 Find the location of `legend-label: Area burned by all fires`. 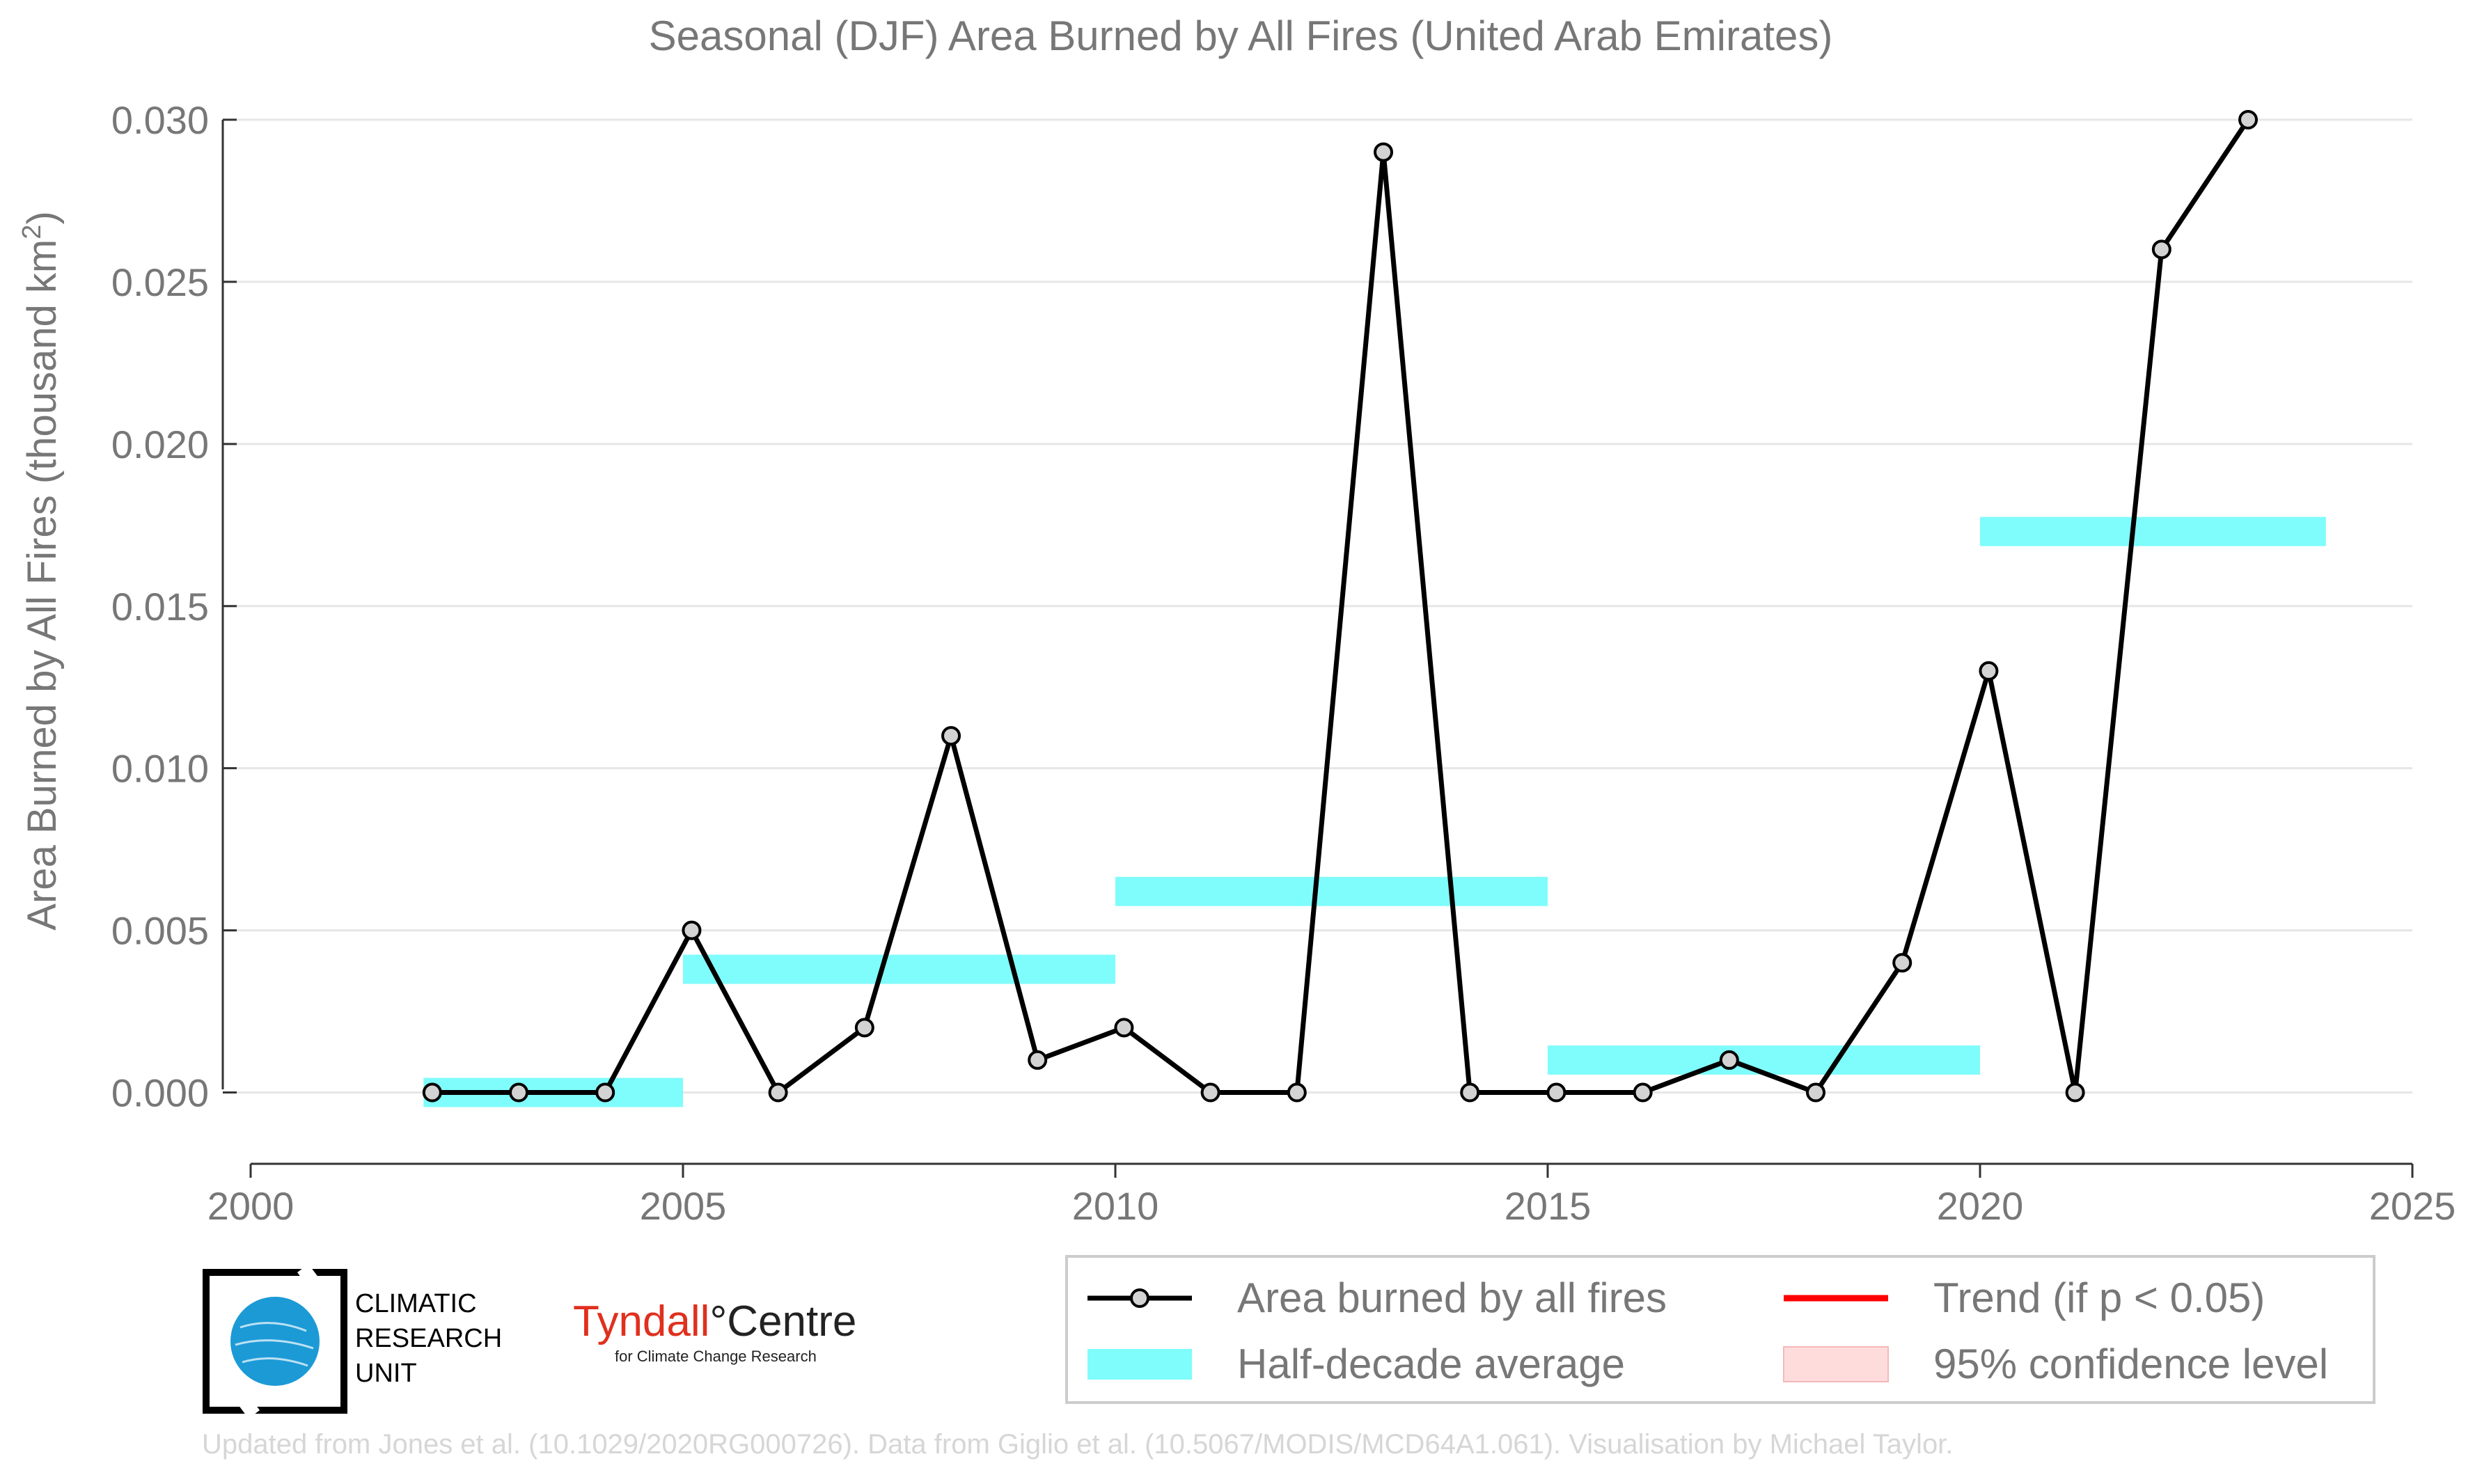

legend-label: Area burned by all fires is located at coordinates (1452, 1297).